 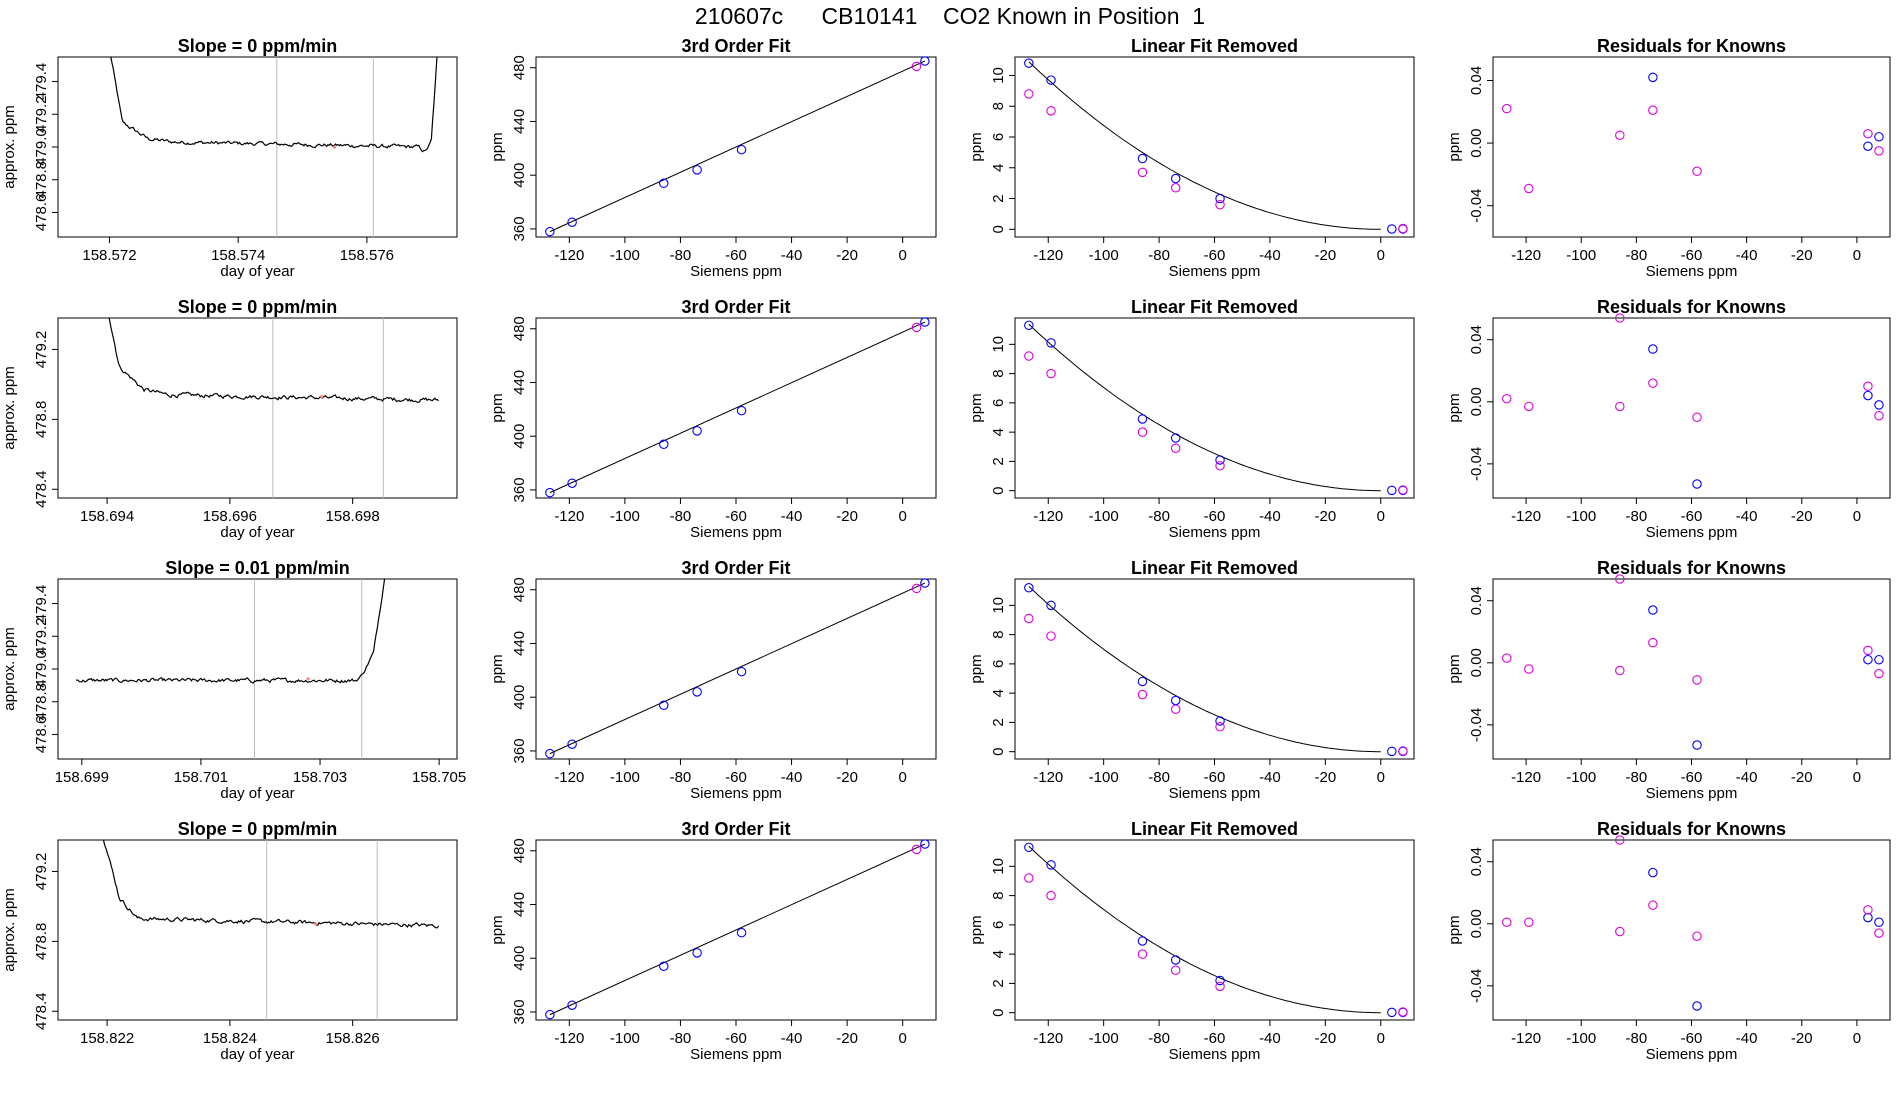 What do you see at coordinates (1692, 777) in the screenshot?
I see `r3-residuals-xtick-label: -60` at bounding box center [1692, 777].